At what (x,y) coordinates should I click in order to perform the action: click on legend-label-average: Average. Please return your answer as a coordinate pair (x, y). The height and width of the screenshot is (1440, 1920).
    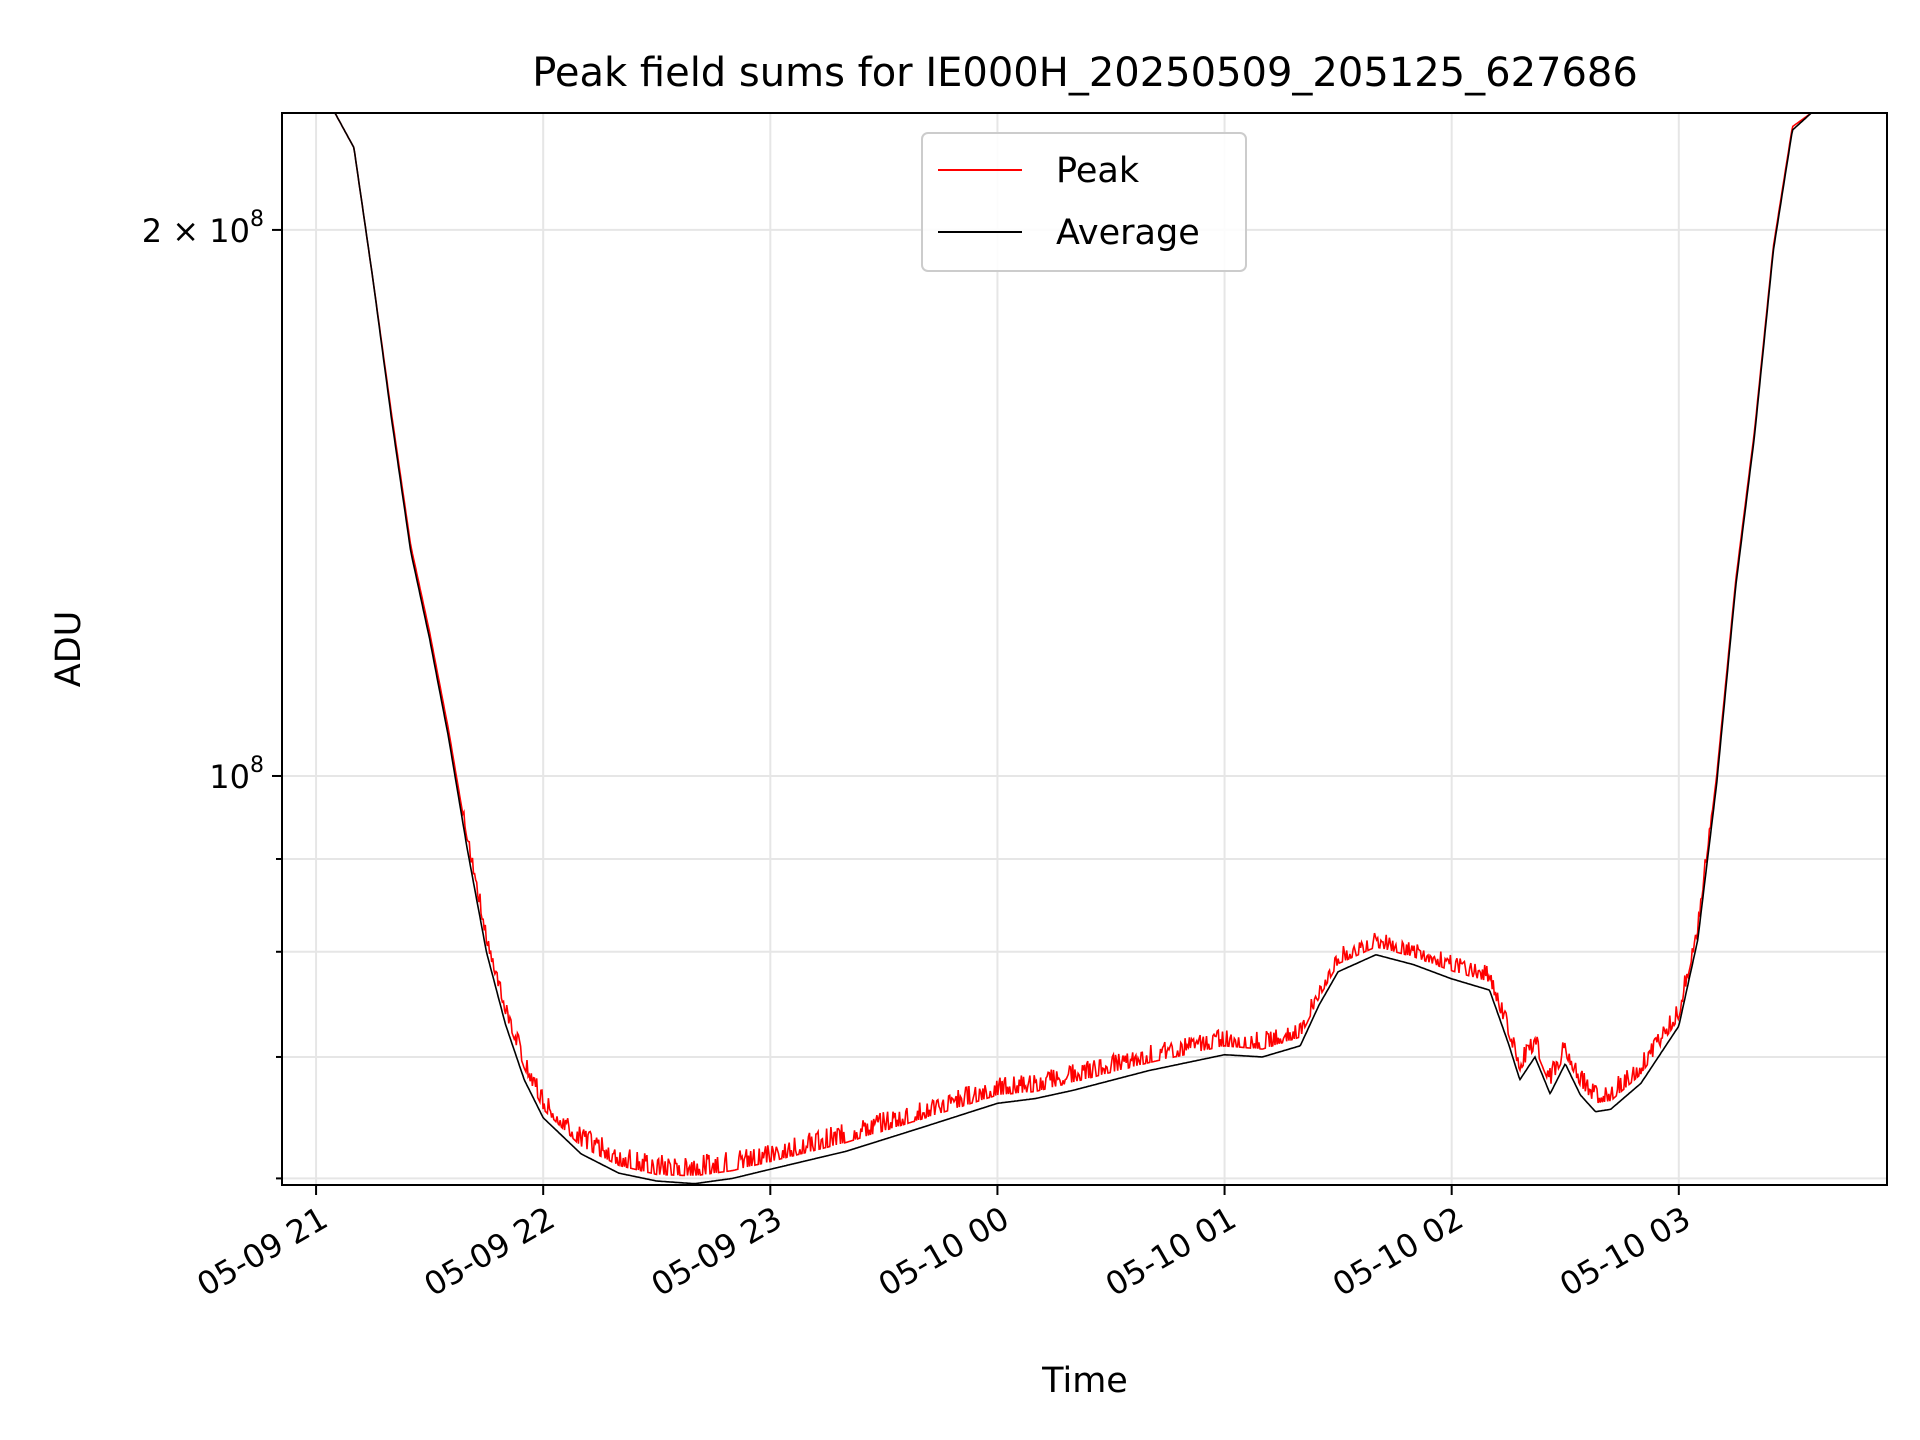
    Looking at the image, I should click on (1128, 233).